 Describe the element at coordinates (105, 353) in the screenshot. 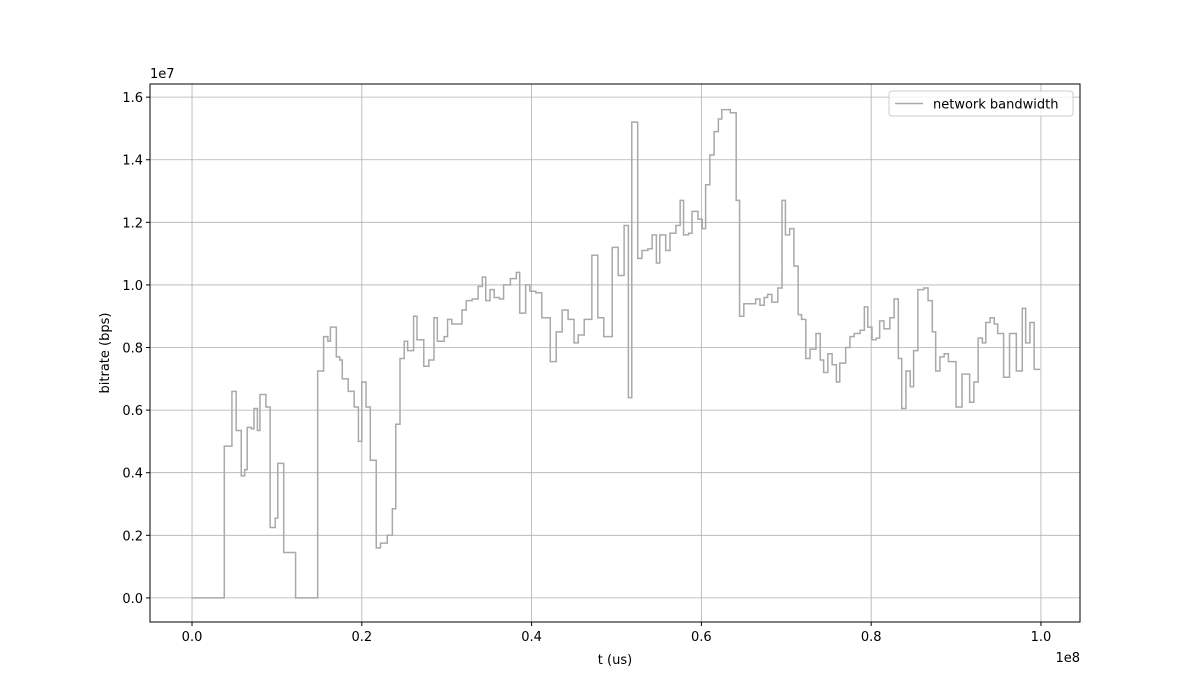

I see `y-axis-label: bitrate (bps)` at that location.